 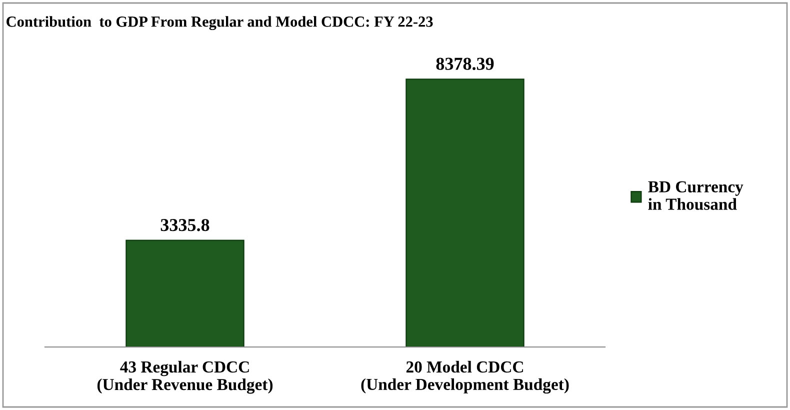 I want to click on data-label: 3335.8, so click(x=185, y=225).